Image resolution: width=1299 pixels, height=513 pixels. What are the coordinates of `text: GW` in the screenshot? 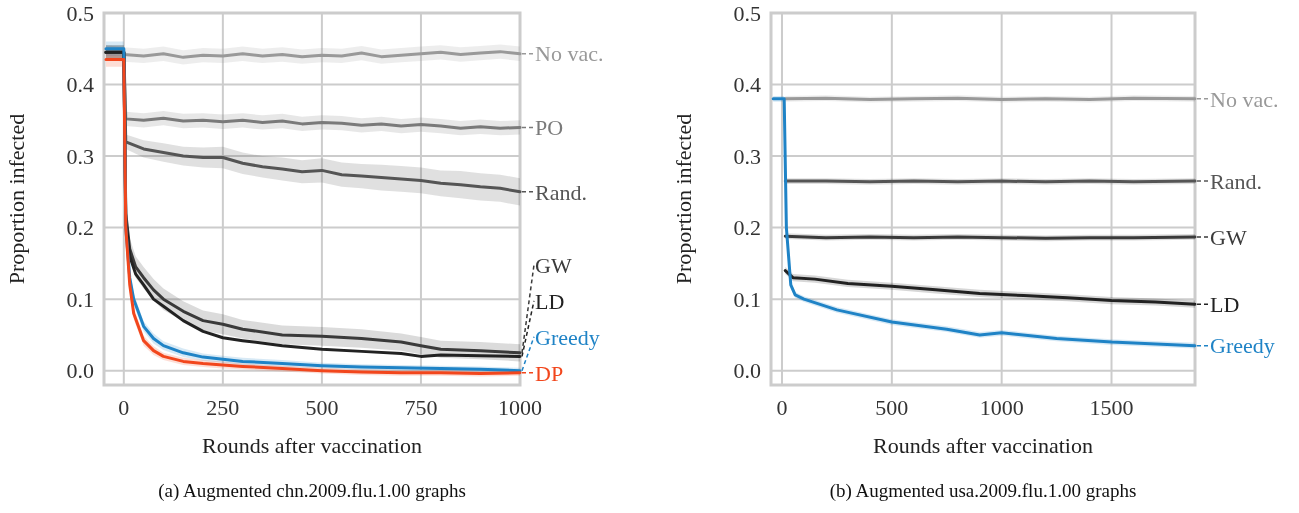 It's located at (553, 265).